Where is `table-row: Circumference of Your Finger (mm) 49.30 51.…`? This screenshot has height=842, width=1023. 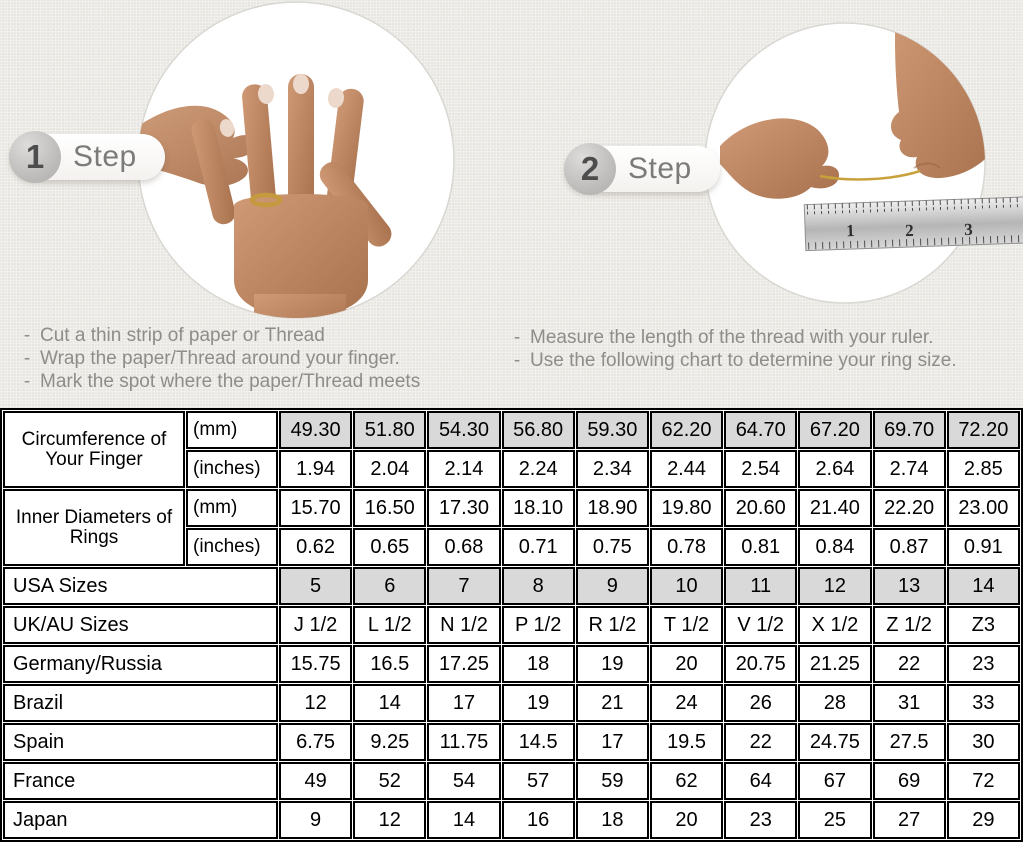
table-row: Circumference of Your Finger (mm) 49.30 51.… is located at coordinates (511, 449).